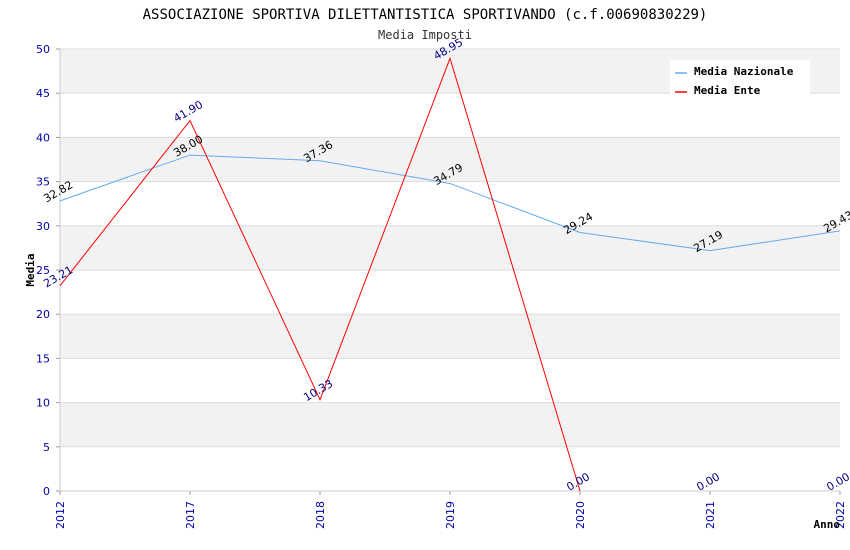 The width and height of the screenshot is (850, 550). I want to click on y-tick-label: 35, so click(43, 182).